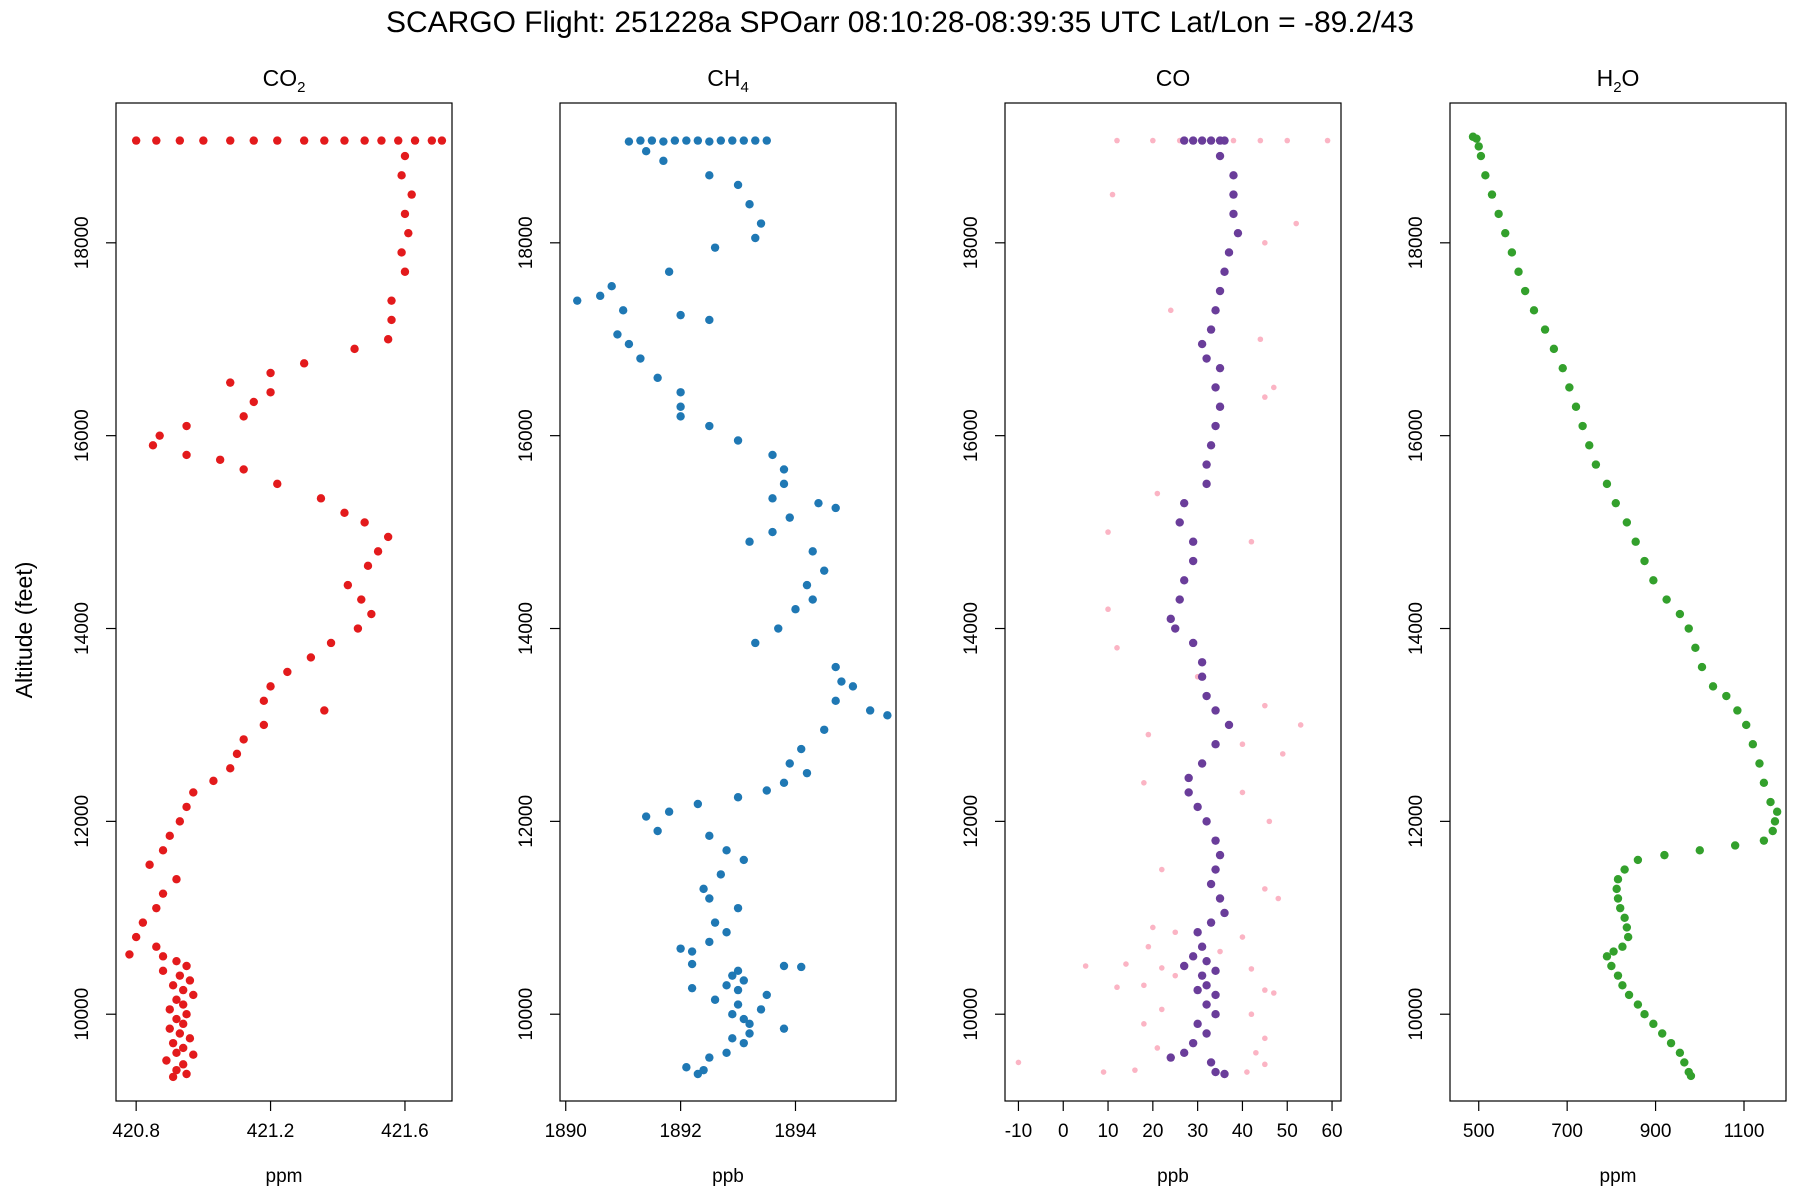 The width and height of the screenshot is (1800, 1200). Describe the element at coordinates (1656, 1131) in the screenshot. I see `x-tick-label: 900` at that location.